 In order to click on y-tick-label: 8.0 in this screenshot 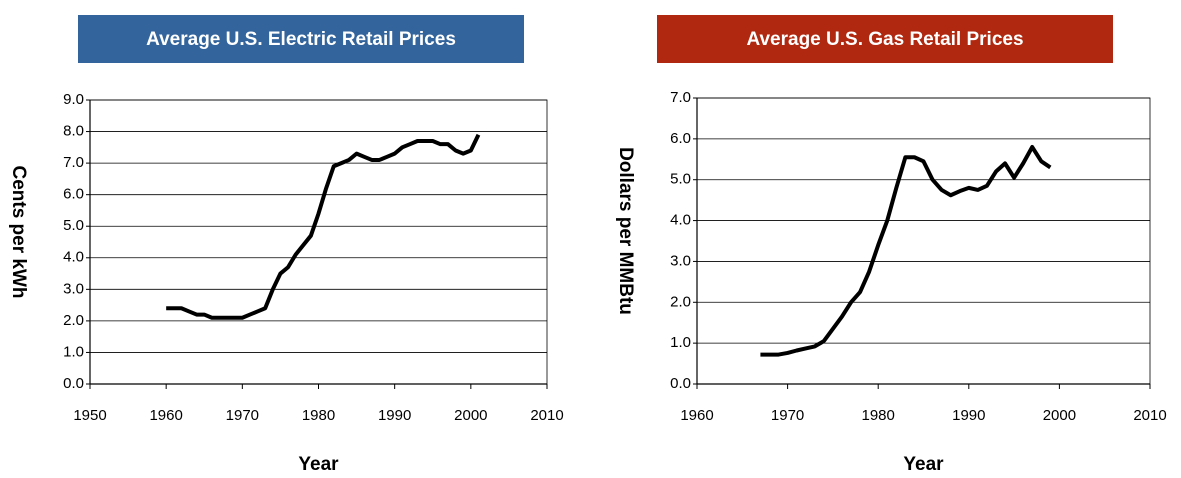, I will do `click(73, 131)`.